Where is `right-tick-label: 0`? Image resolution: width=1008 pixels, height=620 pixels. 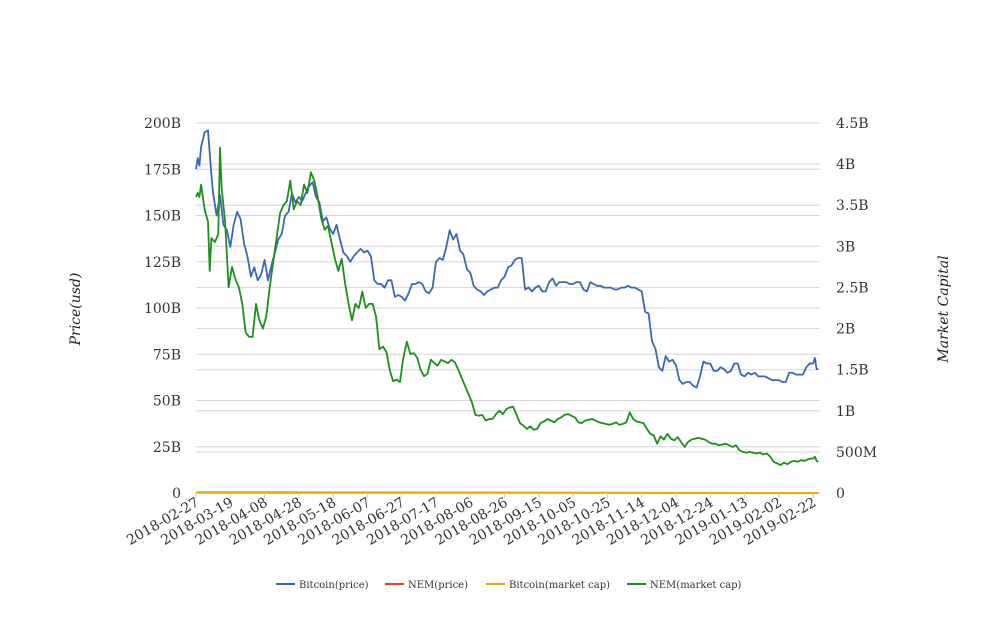
right-tick-label: 0 is located at coordinates (840, 494).